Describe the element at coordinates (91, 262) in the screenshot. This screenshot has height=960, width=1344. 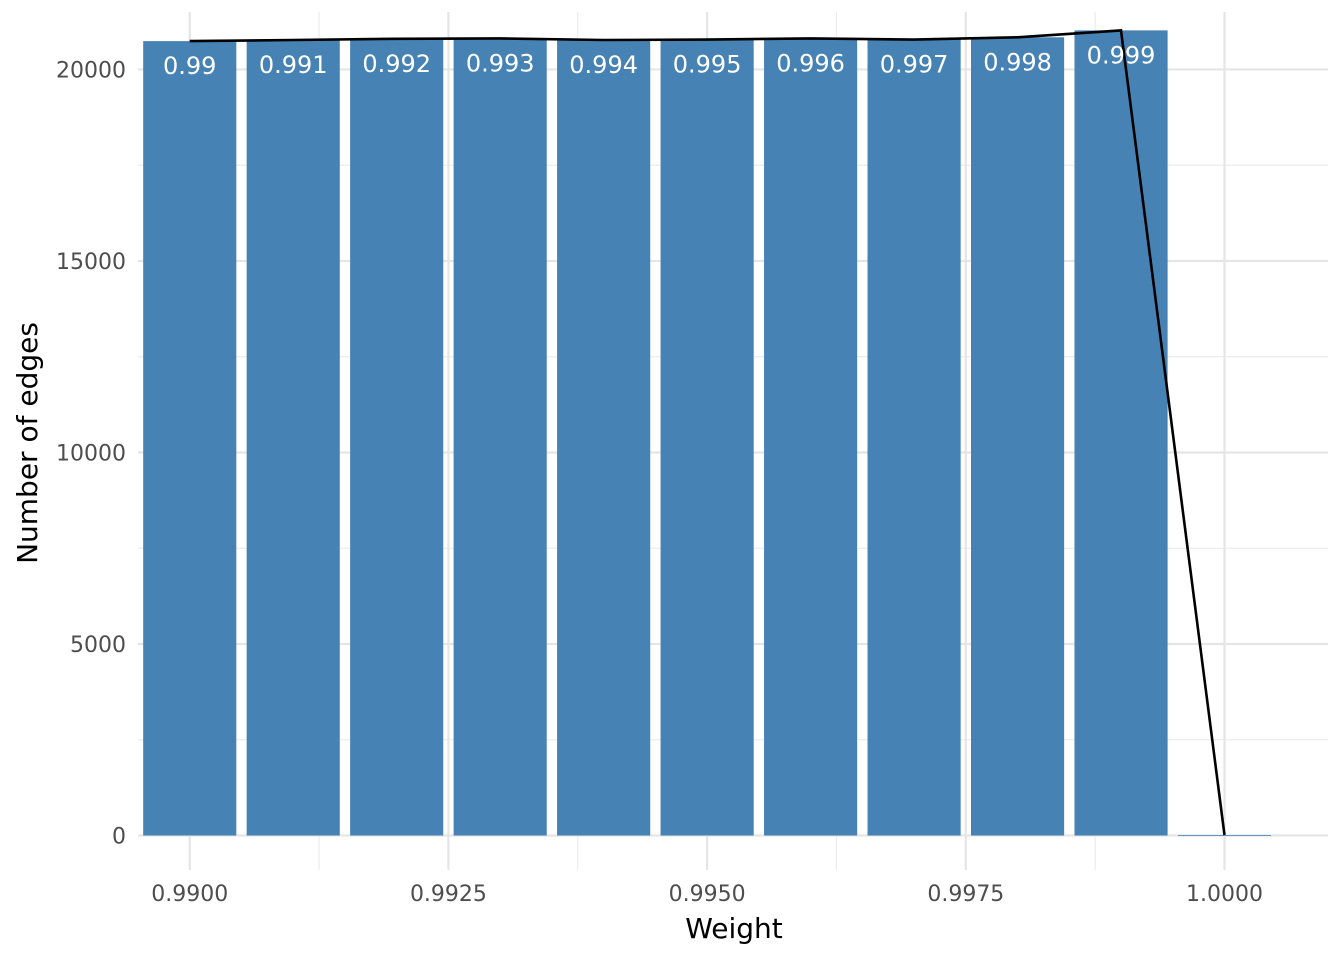
I see `y-tick-label: 15000` at that location.